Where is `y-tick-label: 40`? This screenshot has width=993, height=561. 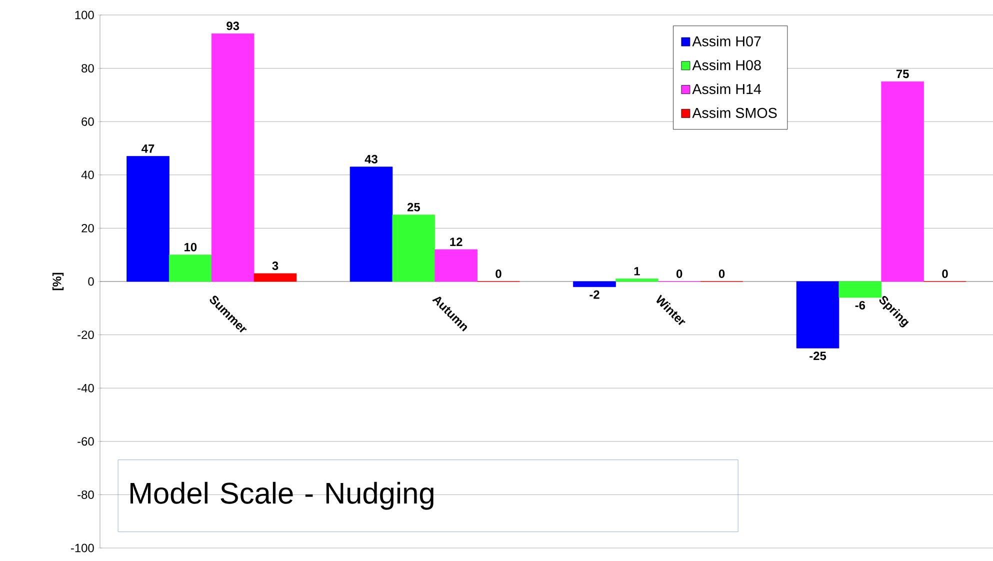 y-tick-label: 40 is located at coordinates (87, 175).